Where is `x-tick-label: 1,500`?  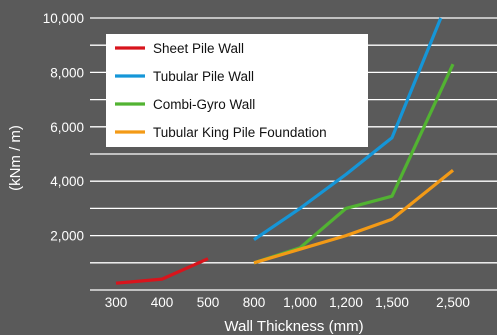
x-tick-label: 1,500 is located at coordinates (392, 302).